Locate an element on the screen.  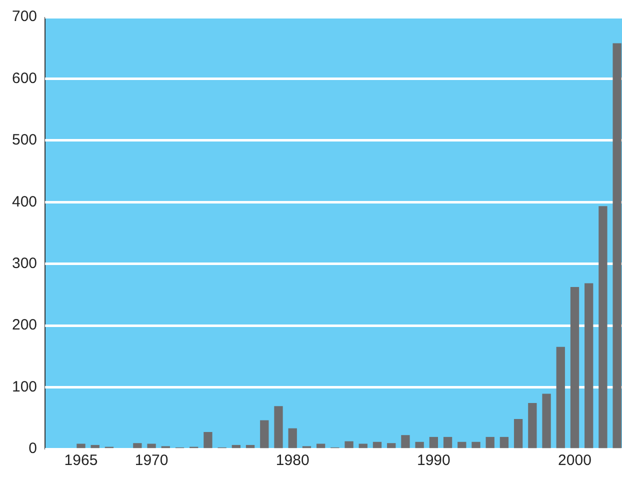
y-tick-label: 500 is located at coordinates (25, 140).